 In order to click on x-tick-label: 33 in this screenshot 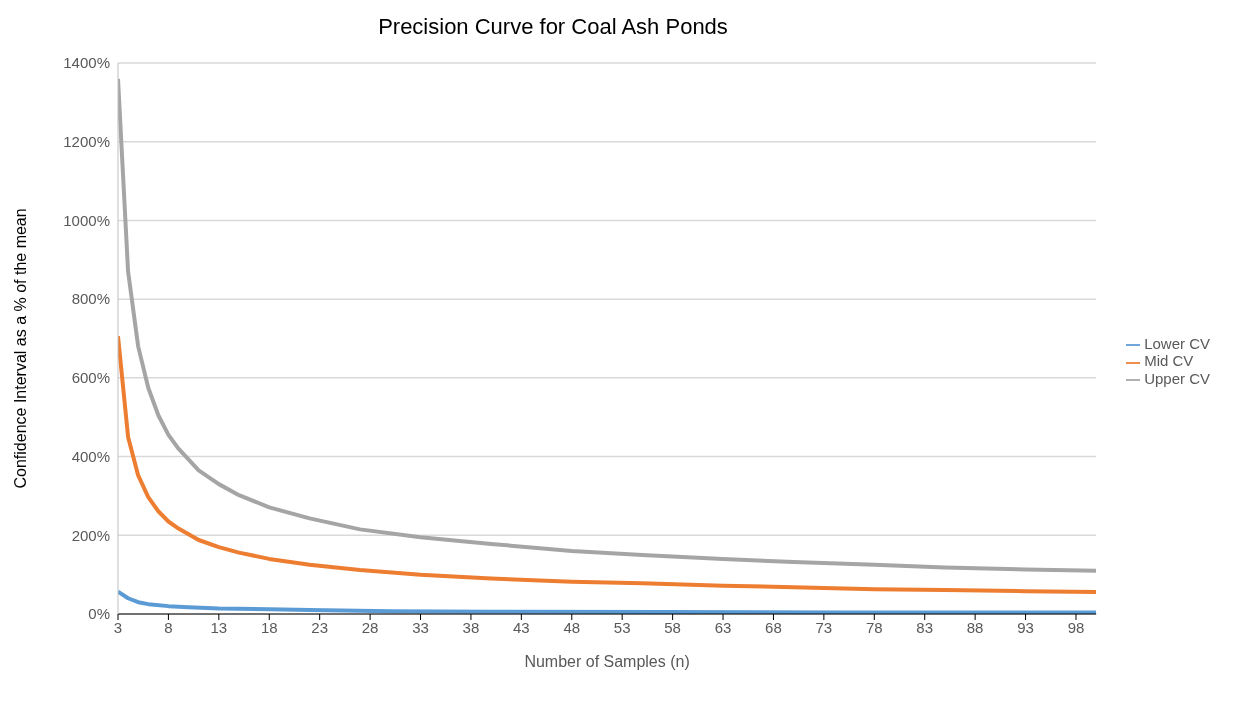, I will do `click(420, 627)`.